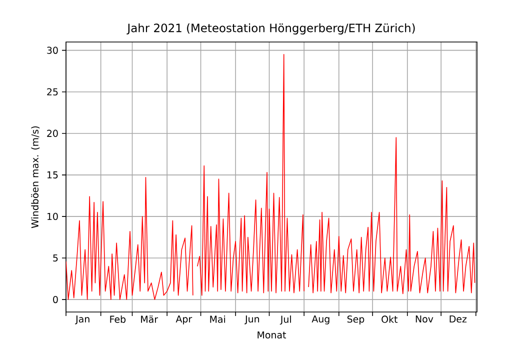 The width and height of the screenshot is (530, 350). Describe the element at coordinates (458, 319) in the screenshot. I see `x-tick-label: Dez` at that location.